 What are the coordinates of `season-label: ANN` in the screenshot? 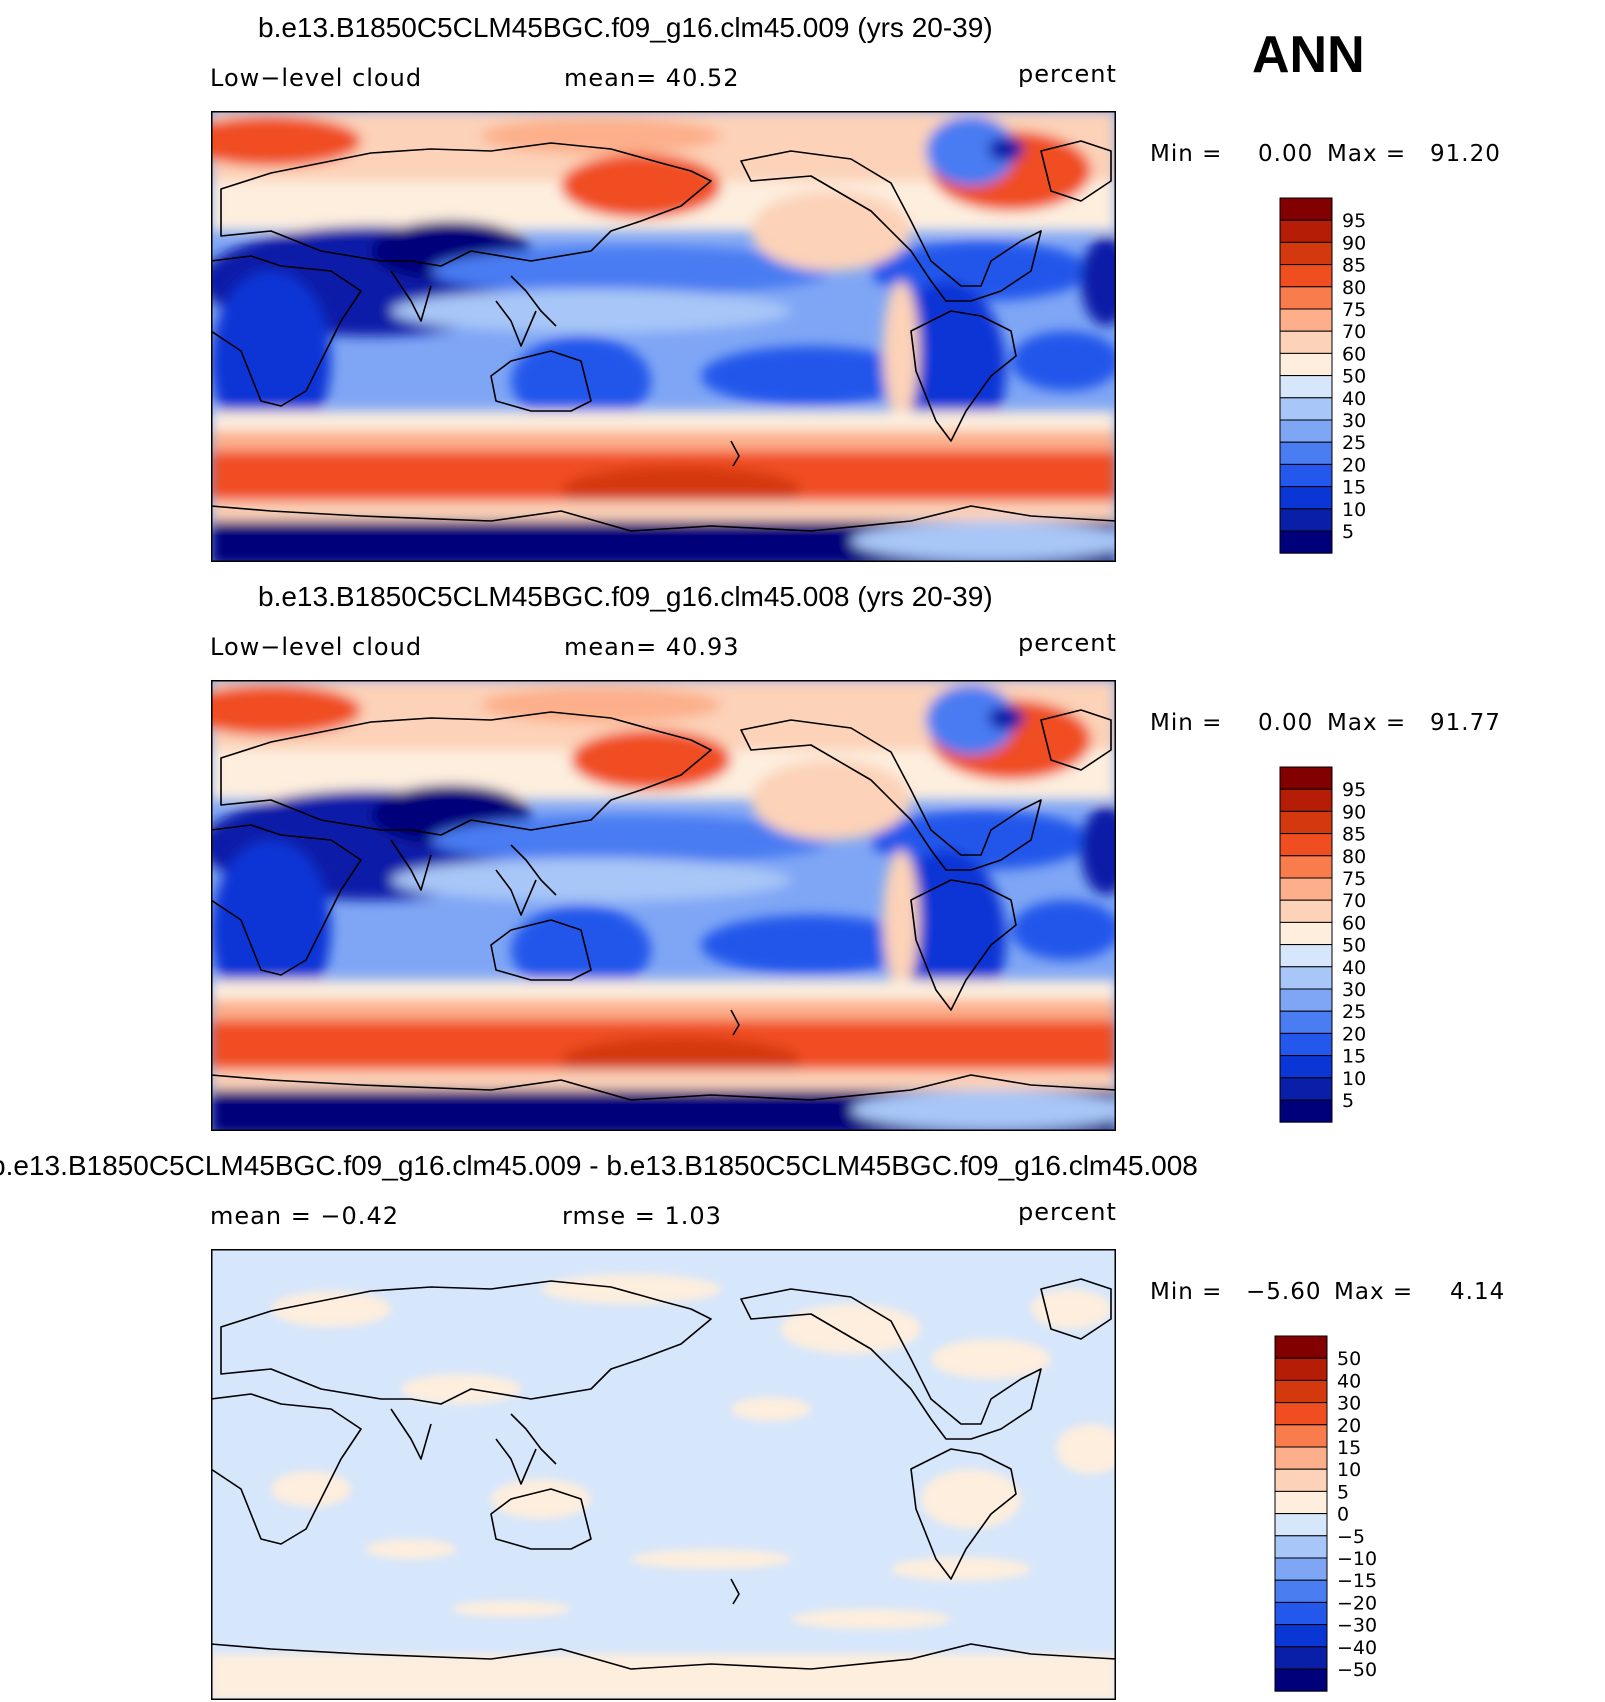 It's located at (1308, 55).